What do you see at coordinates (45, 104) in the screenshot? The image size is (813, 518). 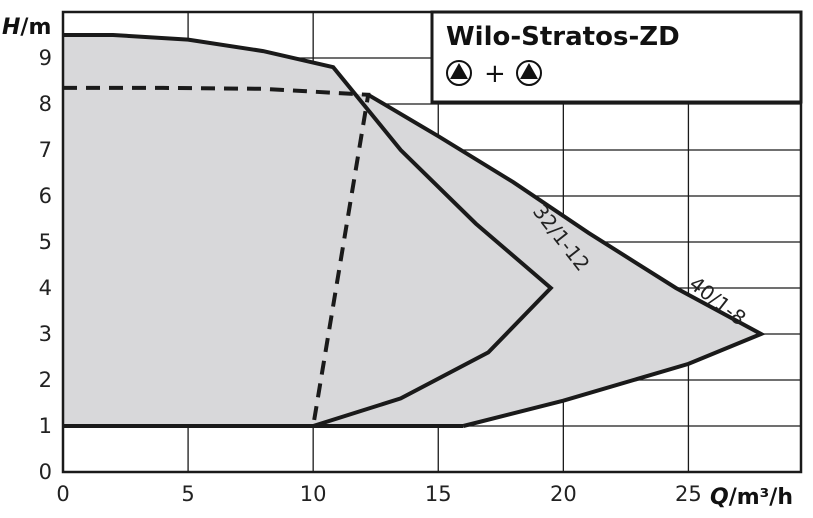 I see `y-tick-label: 8` at bounding box center [45, 104].